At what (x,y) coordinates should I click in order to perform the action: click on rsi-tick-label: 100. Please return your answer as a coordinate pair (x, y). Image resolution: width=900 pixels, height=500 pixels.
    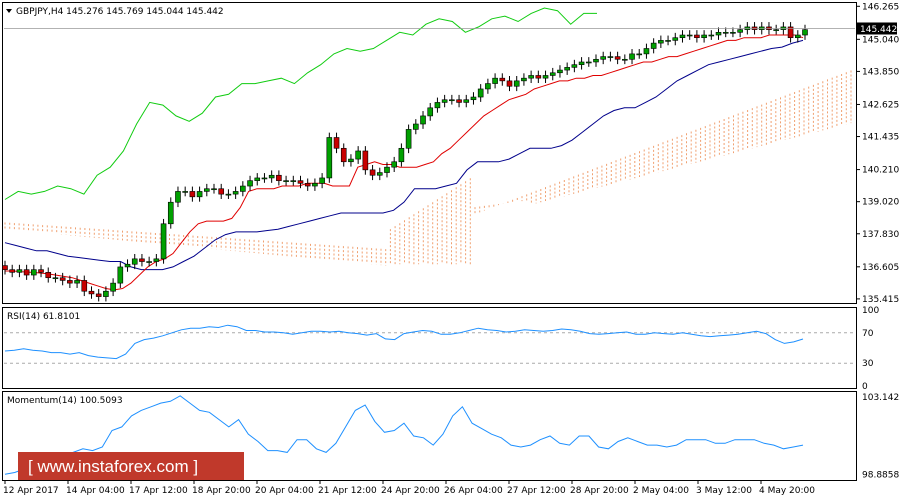
    Looking at the image, I should click on (870, 311).